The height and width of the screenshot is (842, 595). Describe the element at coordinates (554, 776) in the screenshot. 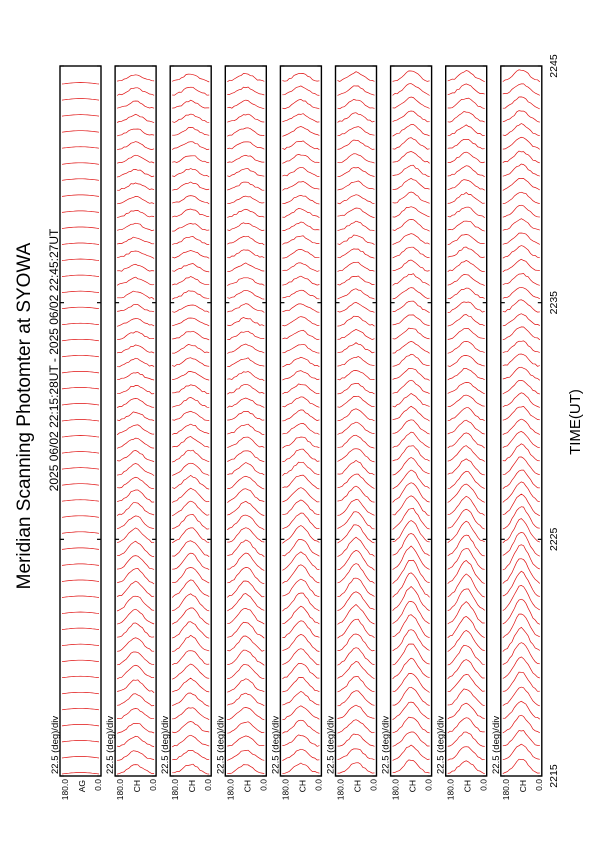

I see `x-tick-label: 2215` at that location.